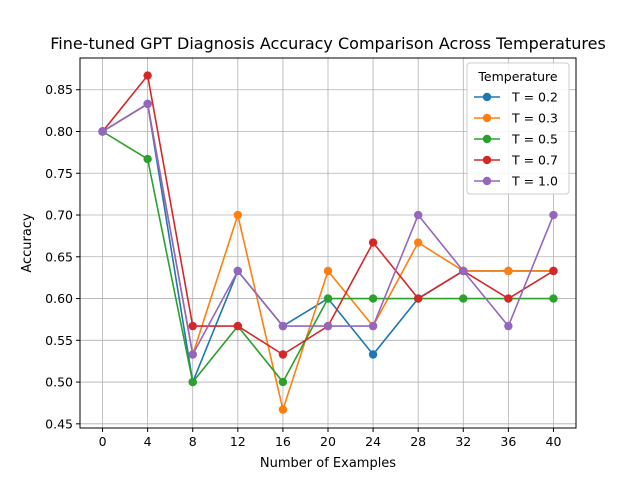  What do you see at coordinates (59, 340) in the screenshot?
I see `y-tick-label: 0.55` at bounding box center [59, 340].